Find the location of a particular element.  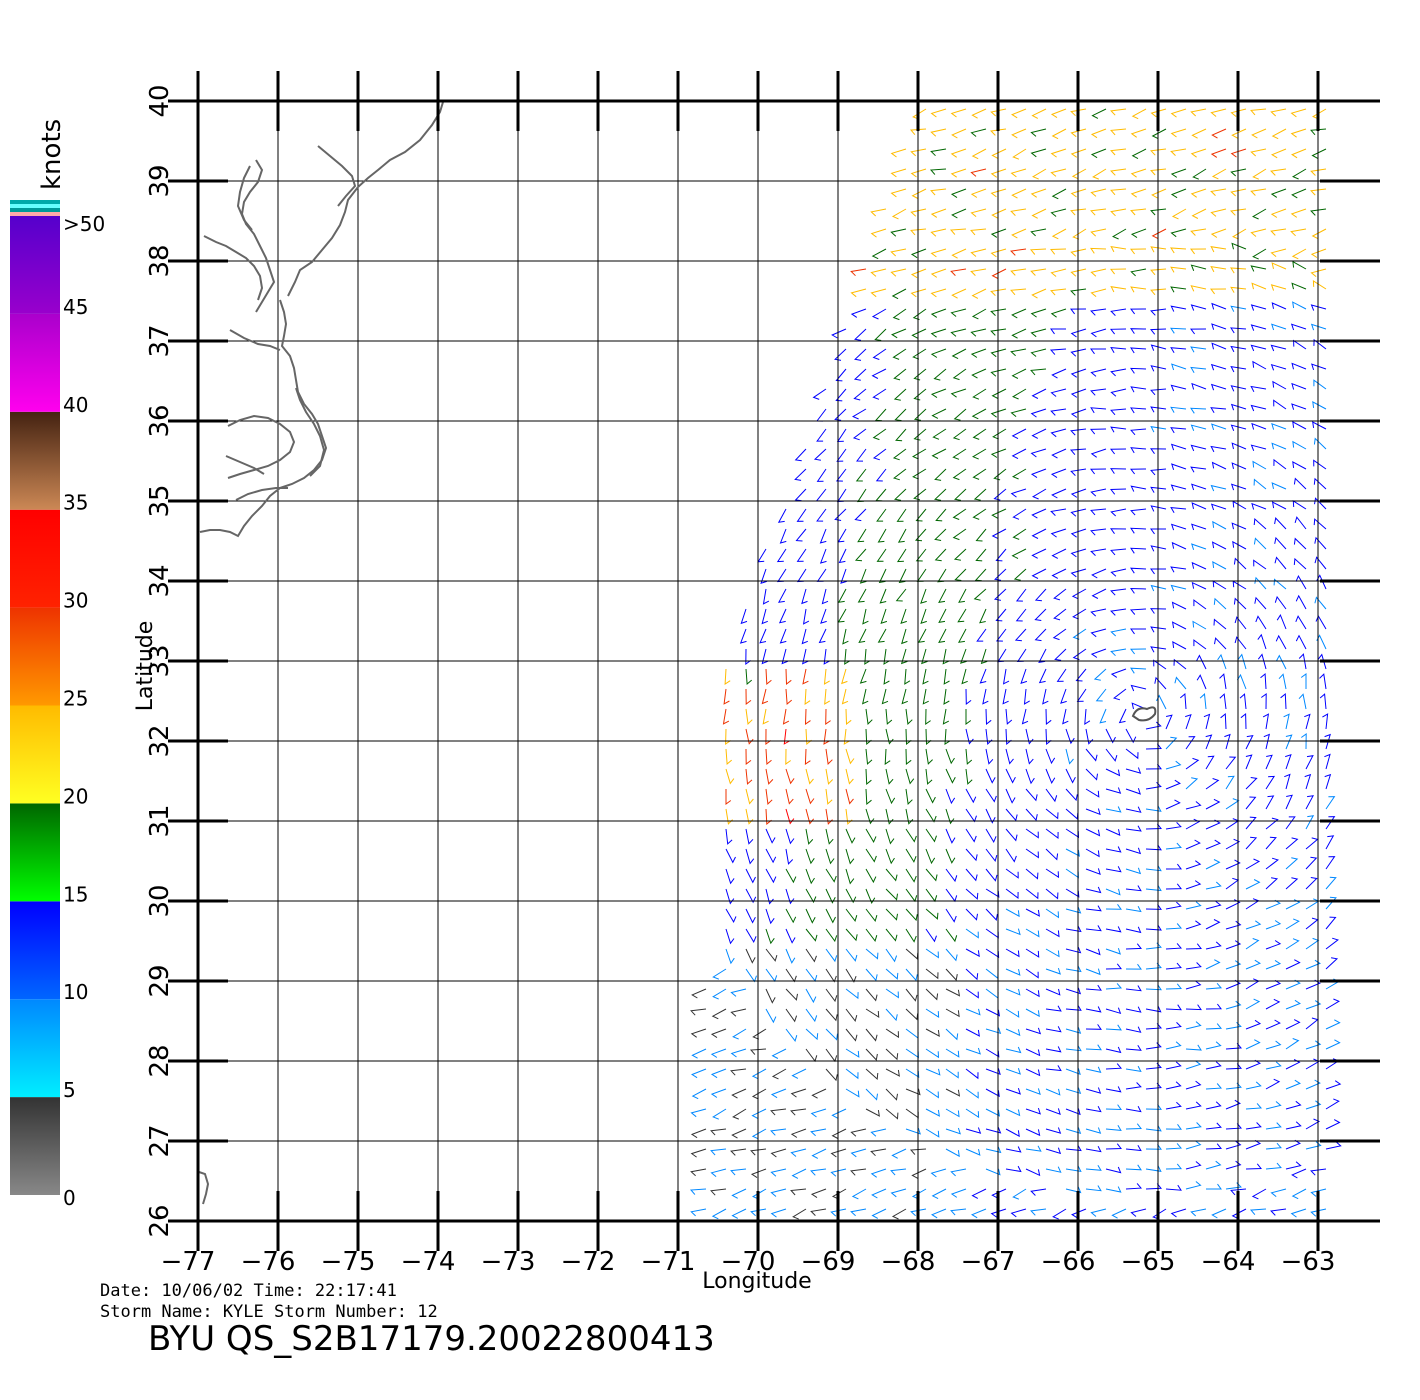

colorbar-tick-label: 15 is located at coordinates (75, 894).